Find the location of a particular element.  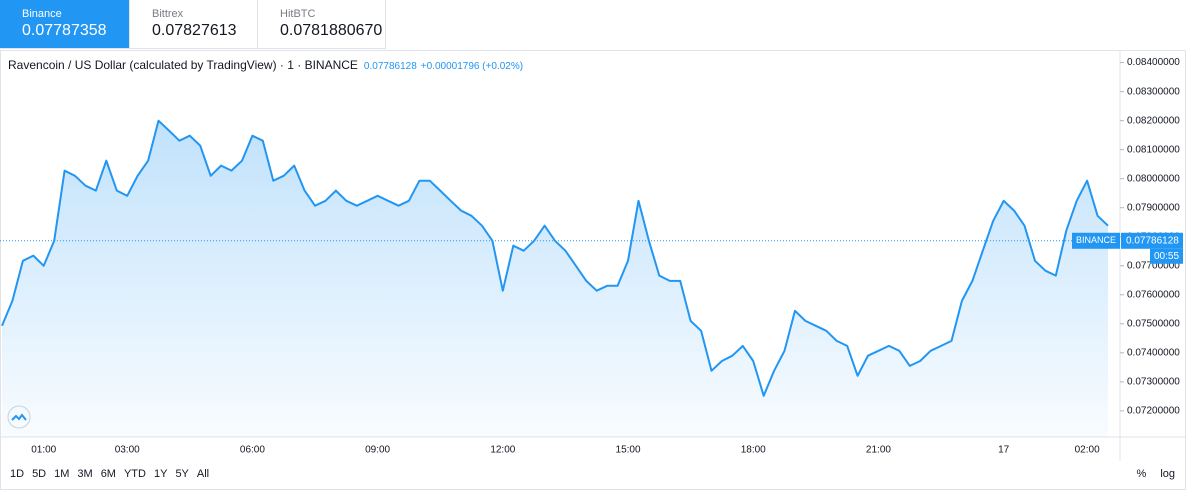

exchange-tag-box is located at coordinates (1096, 240).